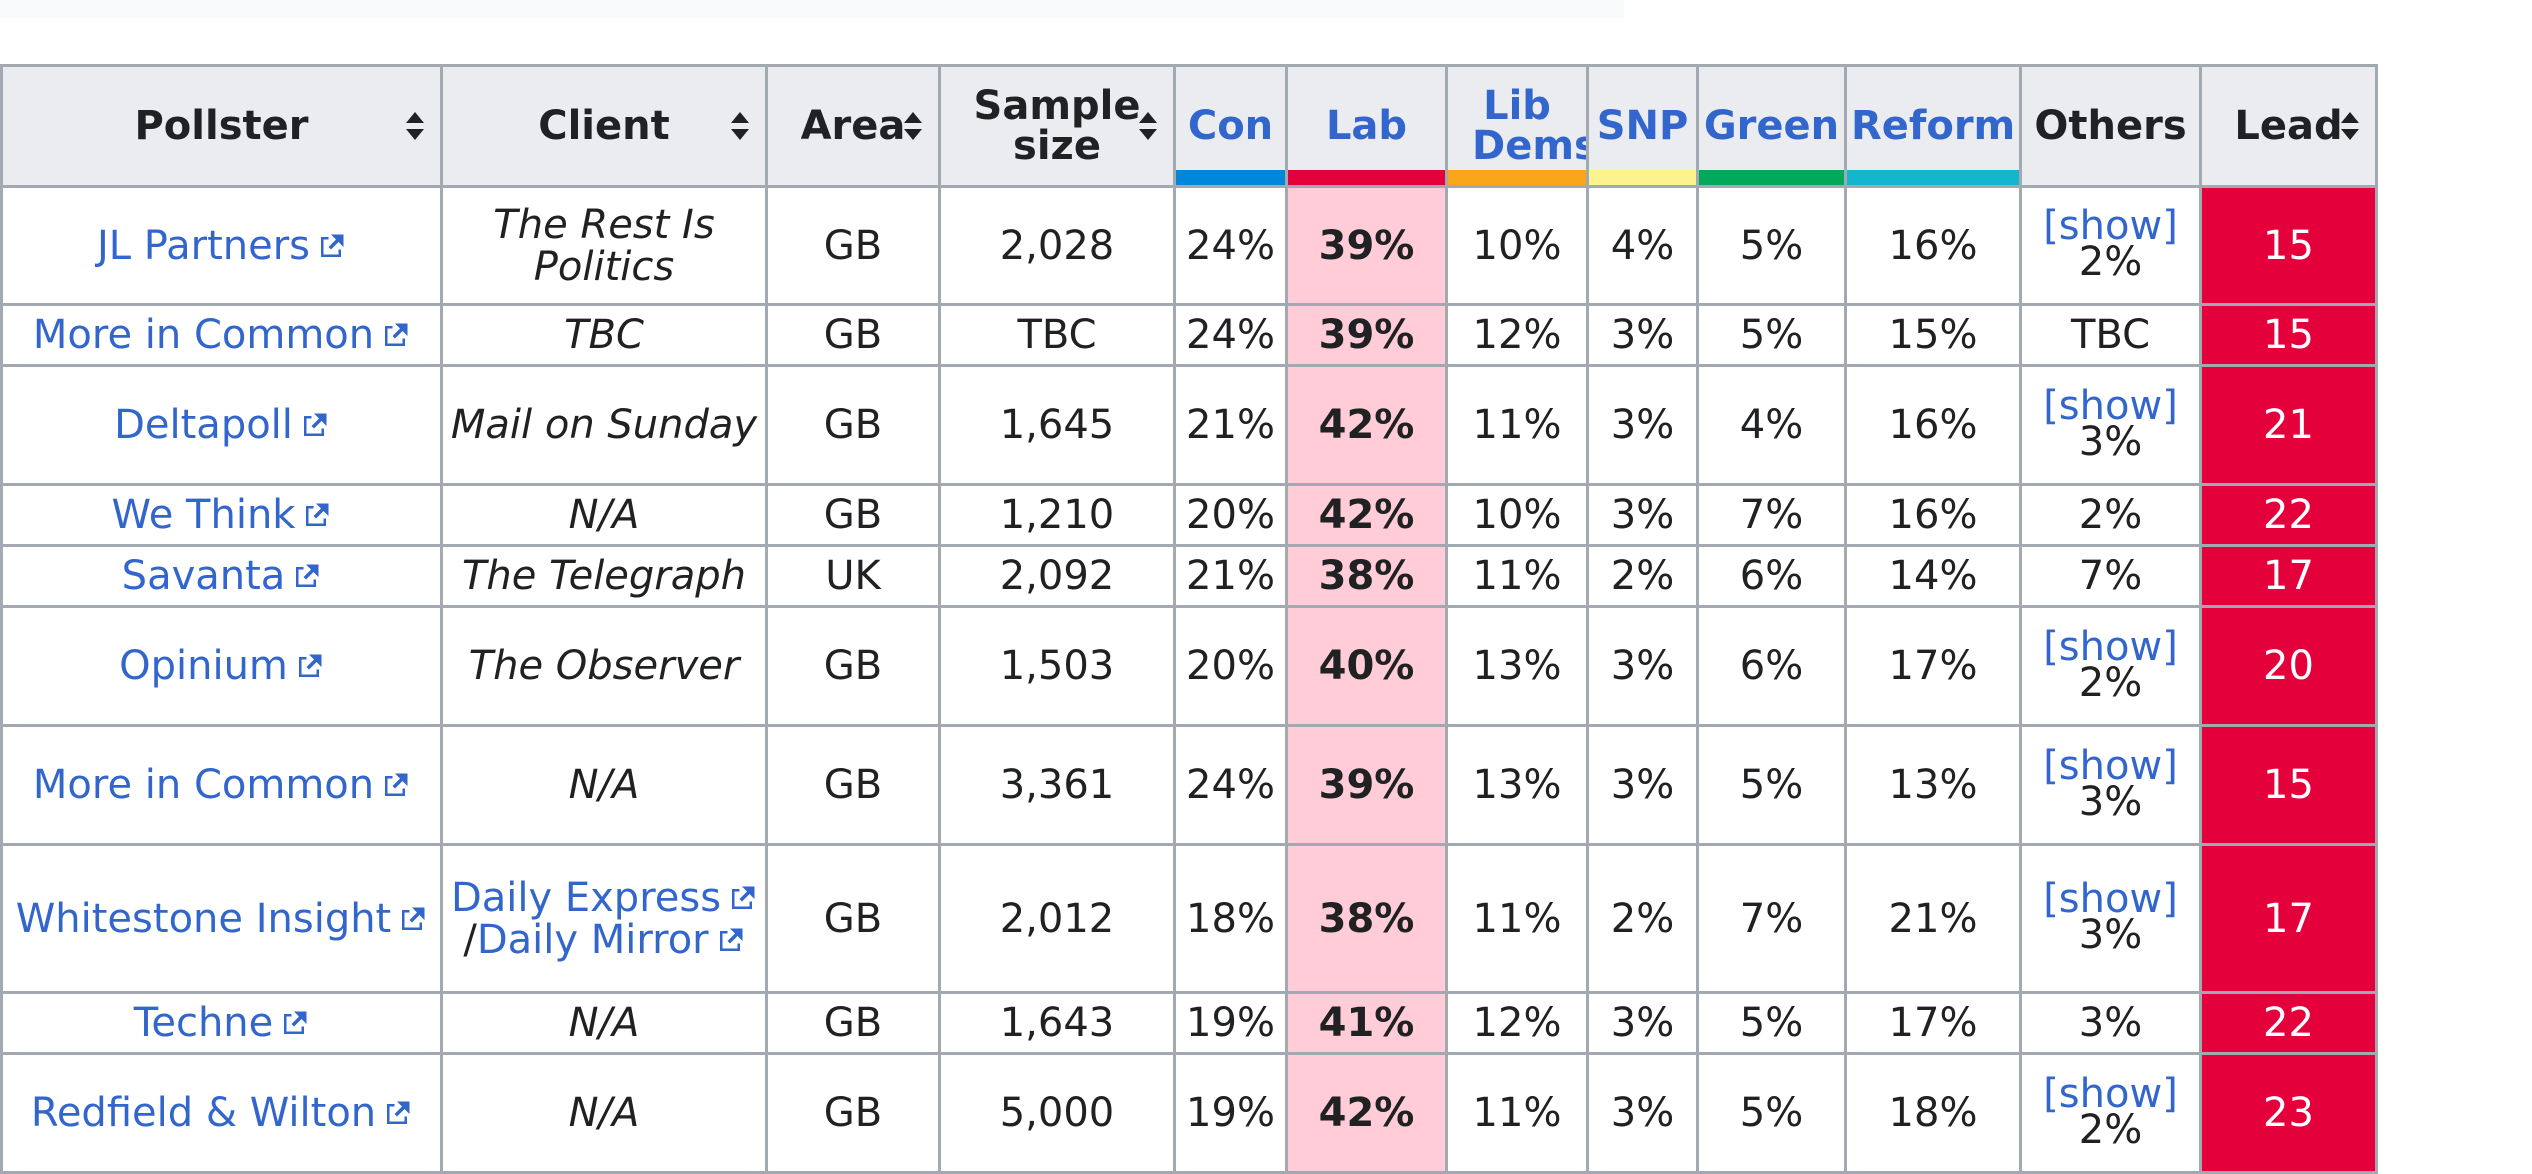  What do you see at coordinates (1057, 515) in the screenshot?
I see `sample-size-cell: 1,210` at bounding box center [1057, 515].